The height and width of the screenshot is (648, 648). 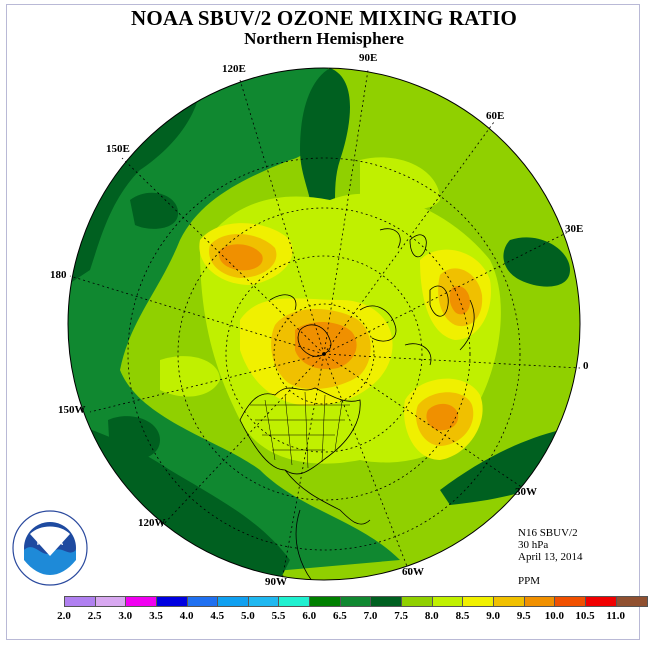 What do you see at coordinates (574, 229) in the screenshot?
I see `lon-label-30e: 30E` at bounding box center [574, 229].